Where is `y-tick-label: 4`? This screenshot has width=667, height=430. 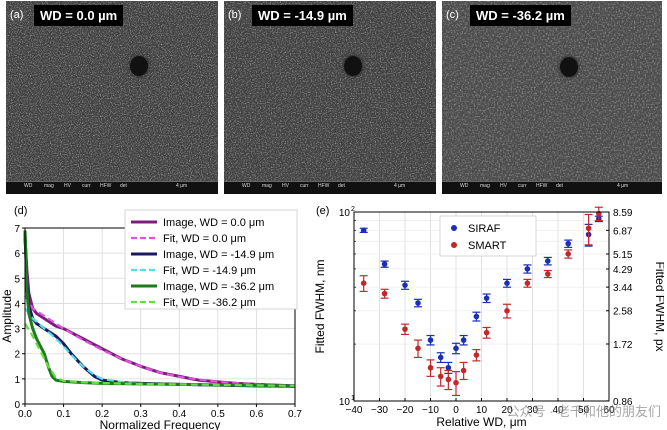 y-tick-label: 4 is located at coordinates (17, 304).